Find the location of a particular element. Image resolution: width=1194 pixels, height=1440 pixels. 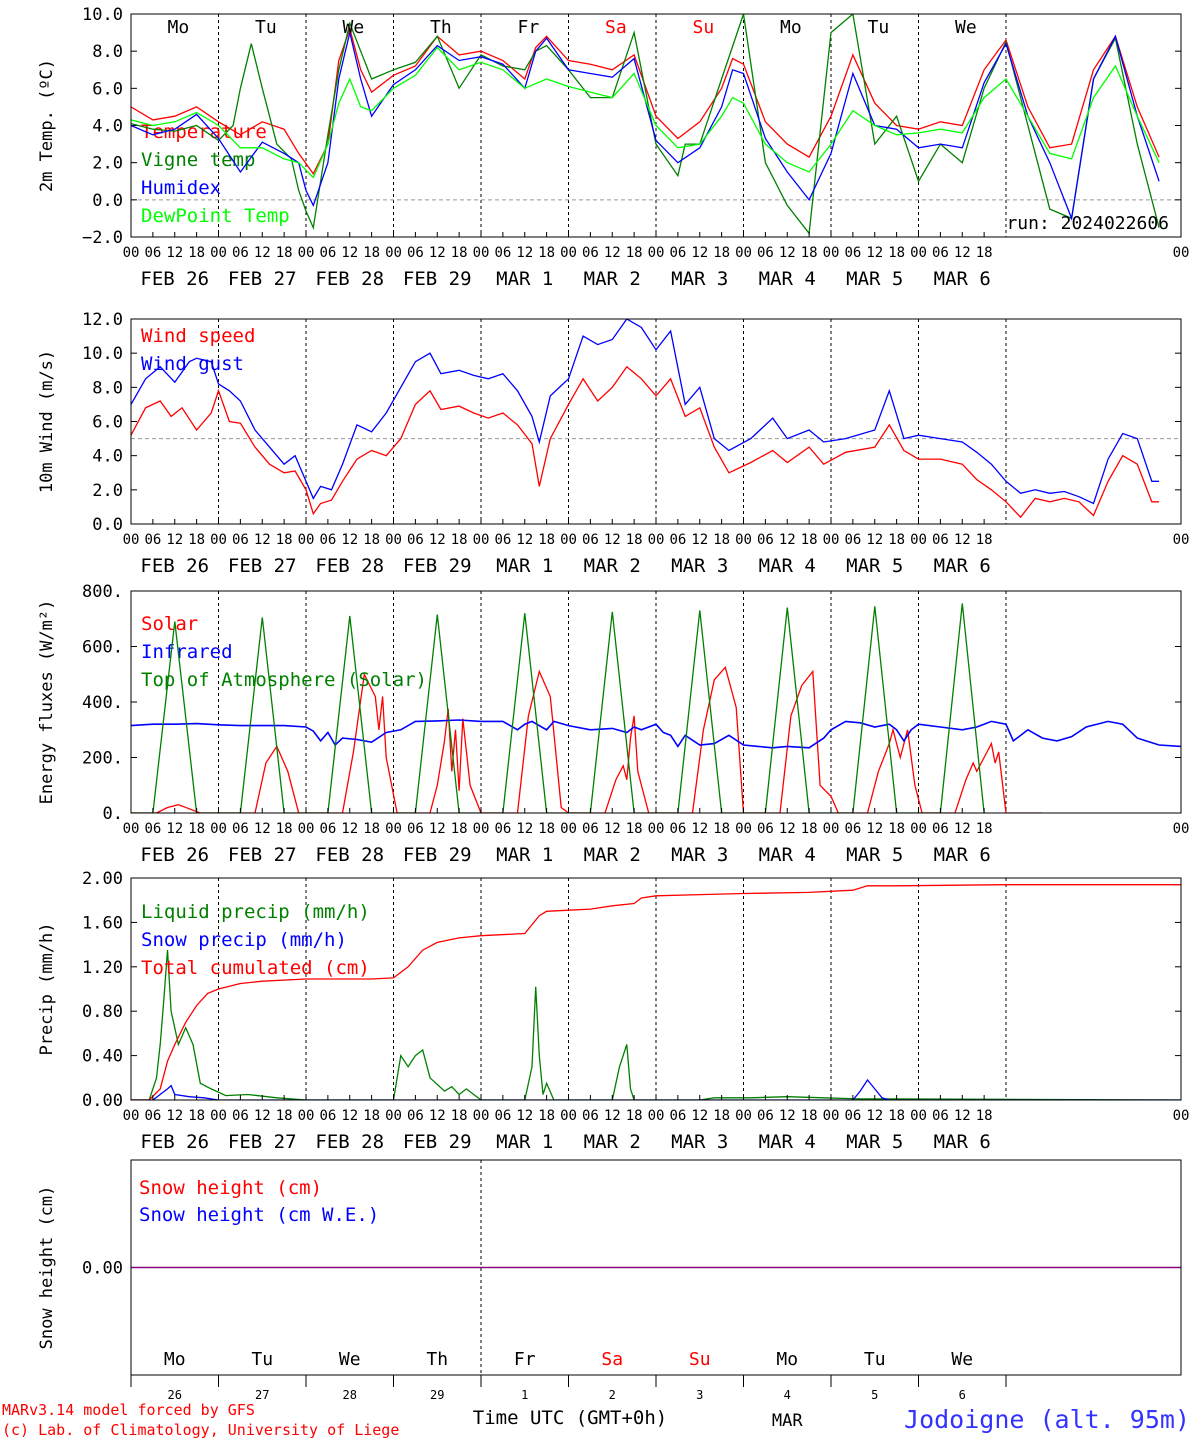

legend-entry: Humidex is located at coordinates (181, 188).